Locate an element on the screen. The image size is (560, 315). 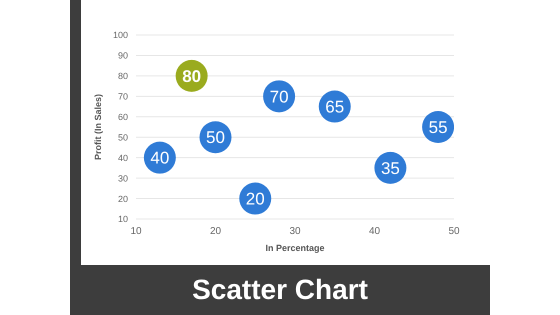
y-tick-label: 10 is located at coordinates (123, 219).